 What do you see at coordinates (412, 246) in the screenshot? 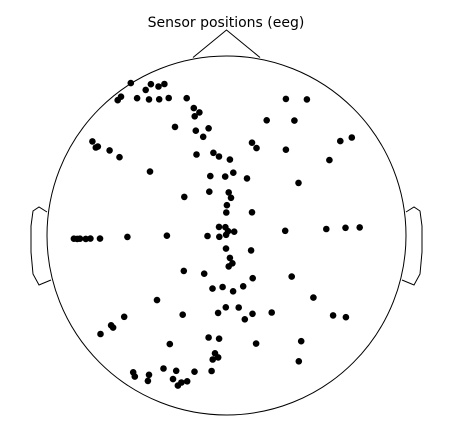
I see `right-ear-outline` at bounding box center [412, 246].